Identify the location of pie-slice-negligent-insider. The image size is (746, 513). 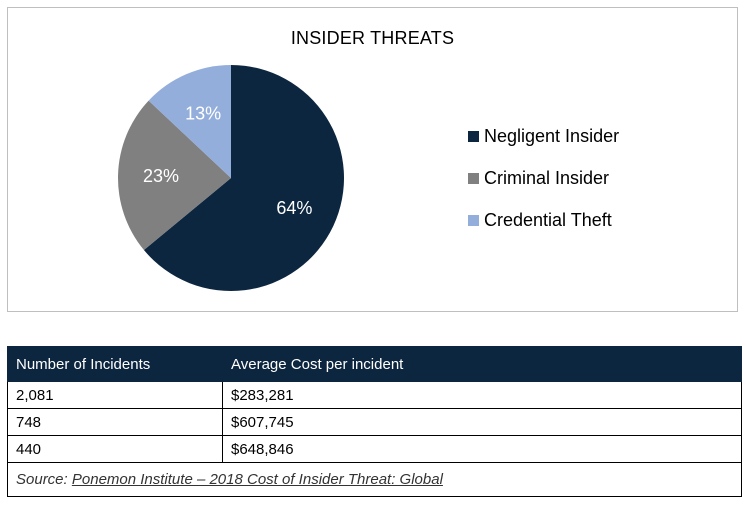
(243, 178).